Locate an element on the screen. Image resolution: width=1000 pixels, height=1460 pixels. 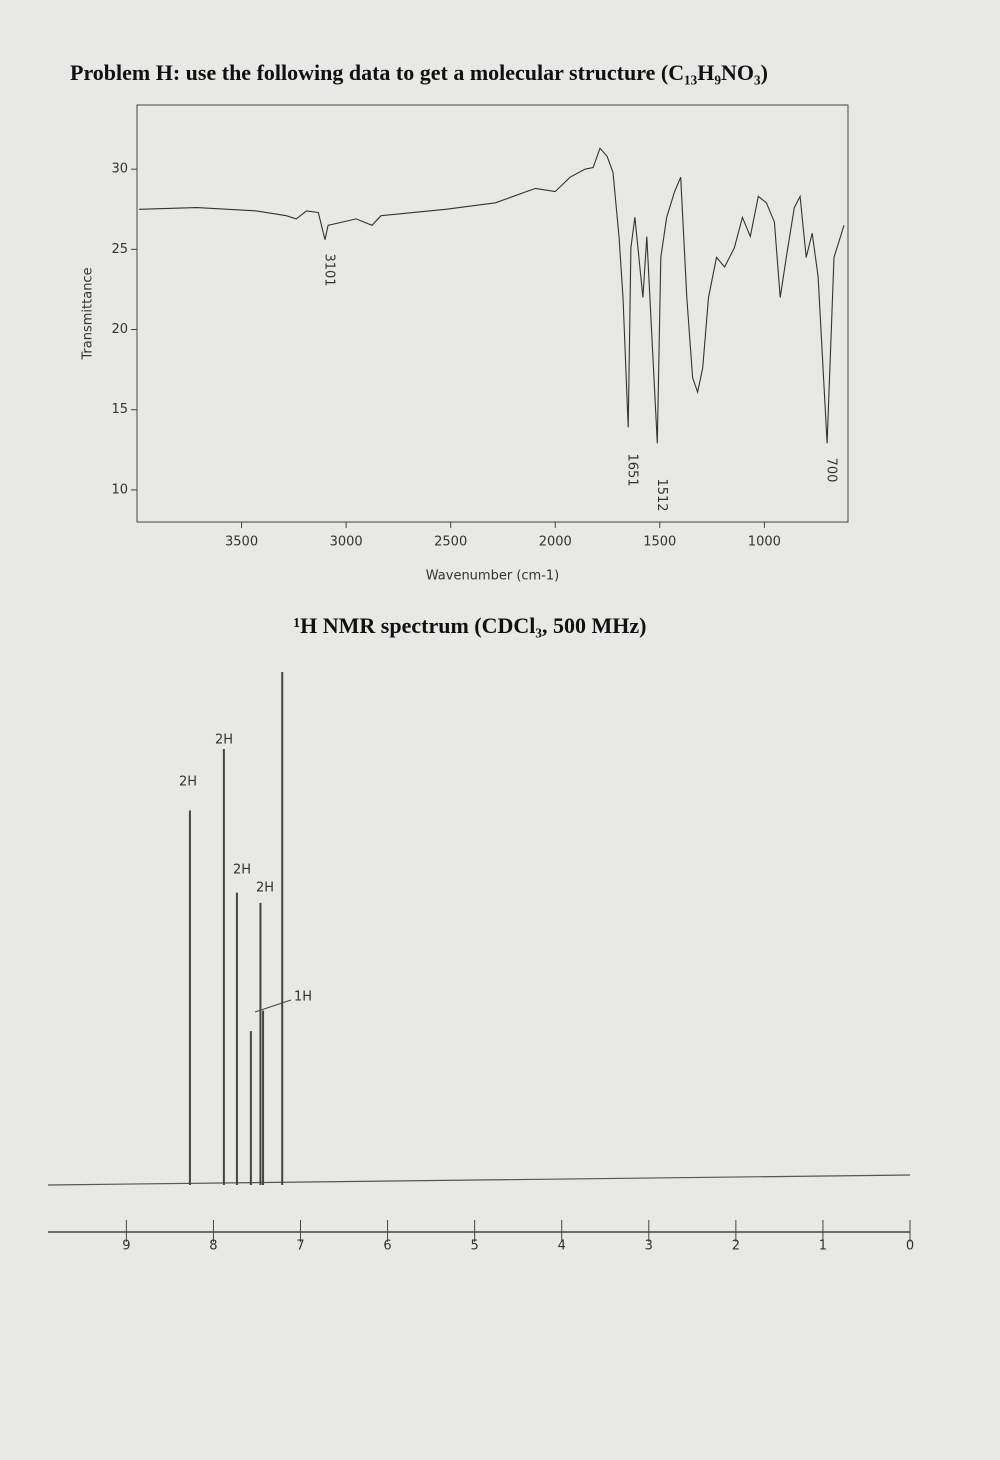
x-tick-label: 1 is located at coordinates (823, 1246).